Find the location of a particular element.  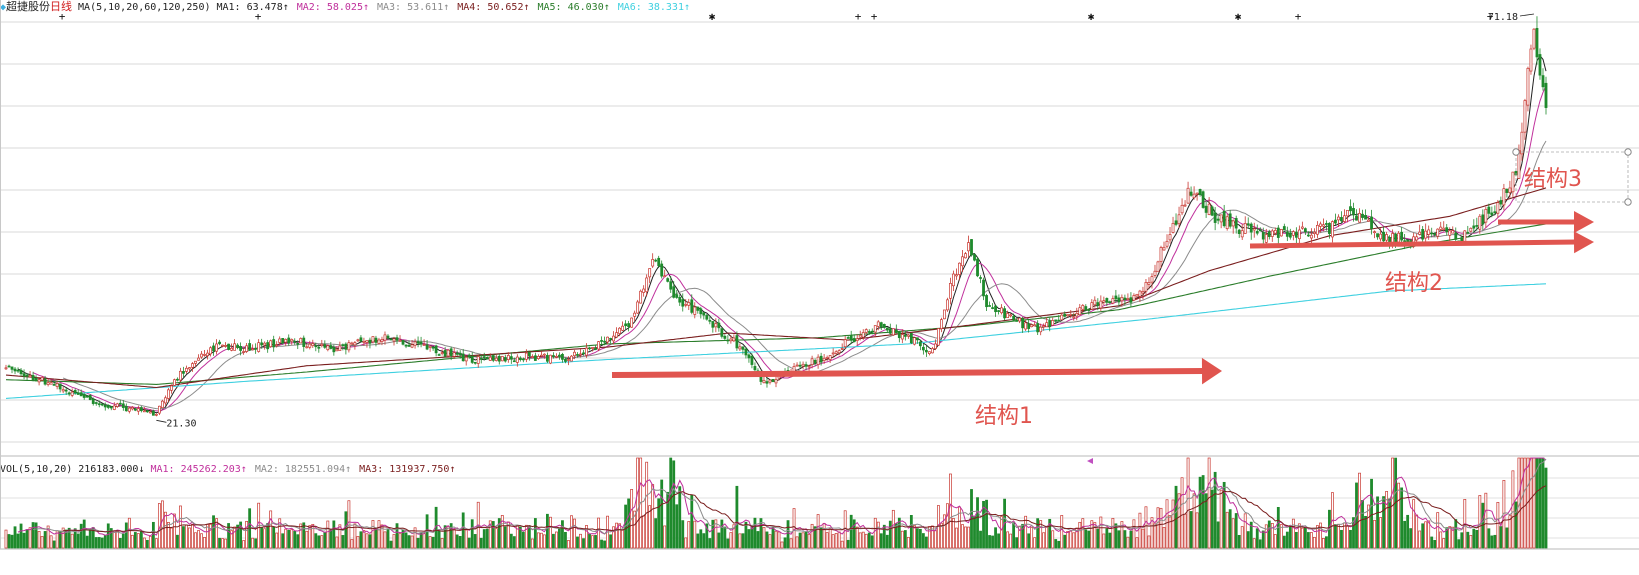

structure2-arrow-shaft is located at coordinates (1413, 244).